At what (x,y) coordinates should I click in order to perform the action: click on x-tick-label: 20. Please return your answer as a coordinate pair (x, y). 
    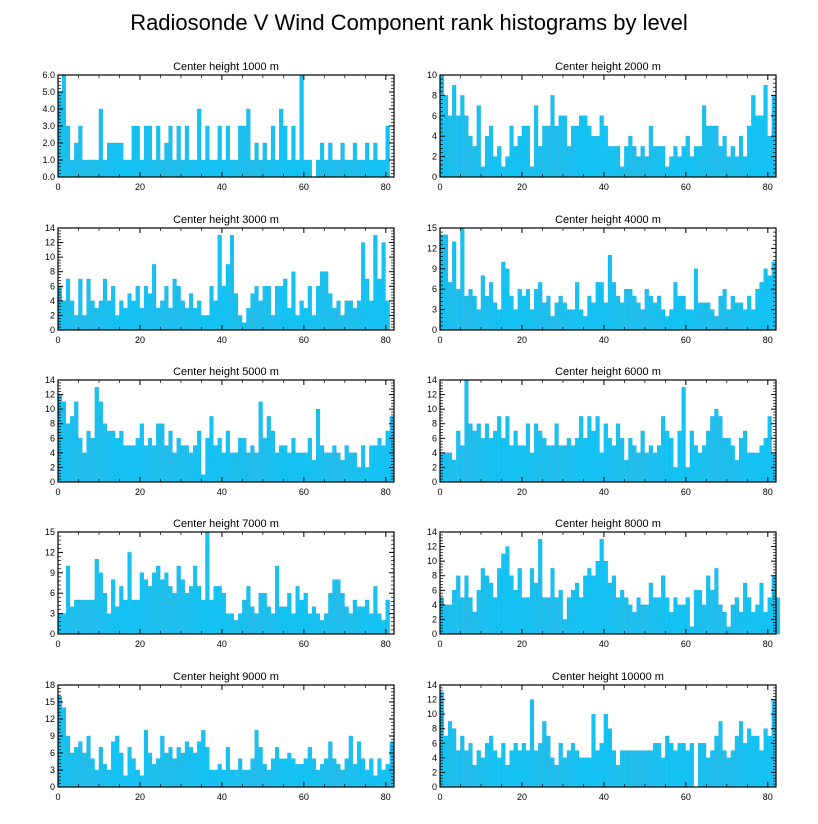
    Looking at the image, I should click on (140, 340).